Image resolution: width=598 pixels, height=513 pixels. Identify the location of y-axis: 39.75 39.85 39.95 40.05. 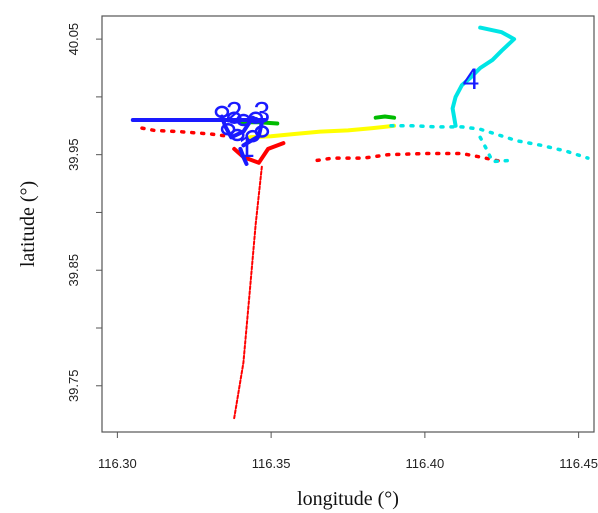
(84, 212).